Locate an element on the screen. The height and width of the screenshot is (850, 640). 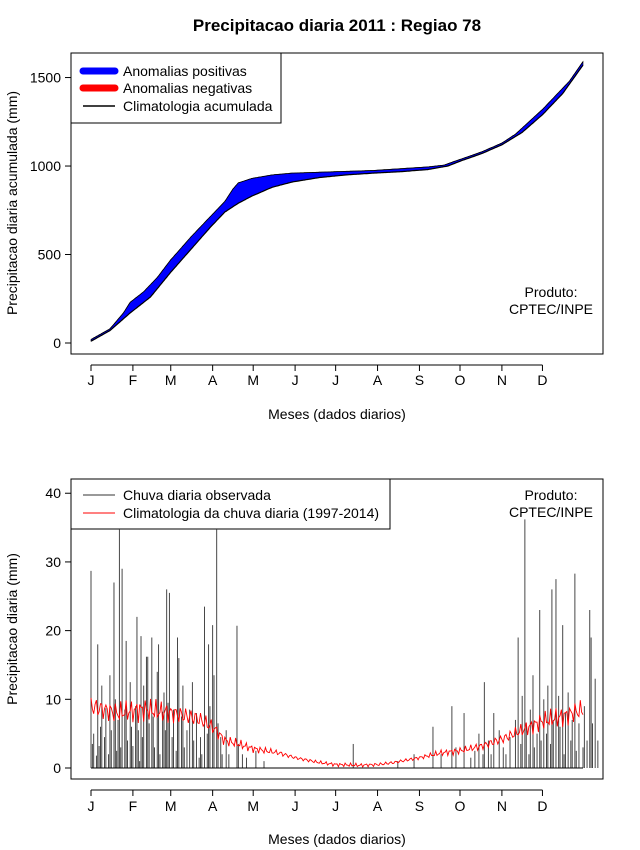
y-tick-label: 1000 is located at coordinates (45, 166).